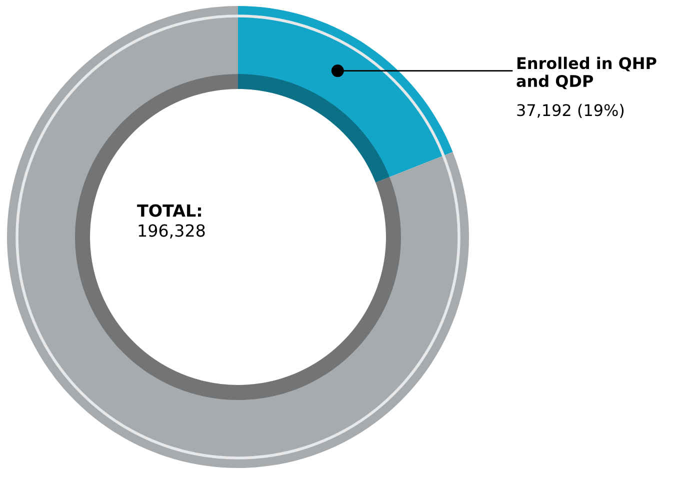 Image resolution: width=674 pixels, height=477 pixels. What do you see at coordinates (171, 231) in the screenshot?
I see `text: 196,328` at bounding box center [171, 231].